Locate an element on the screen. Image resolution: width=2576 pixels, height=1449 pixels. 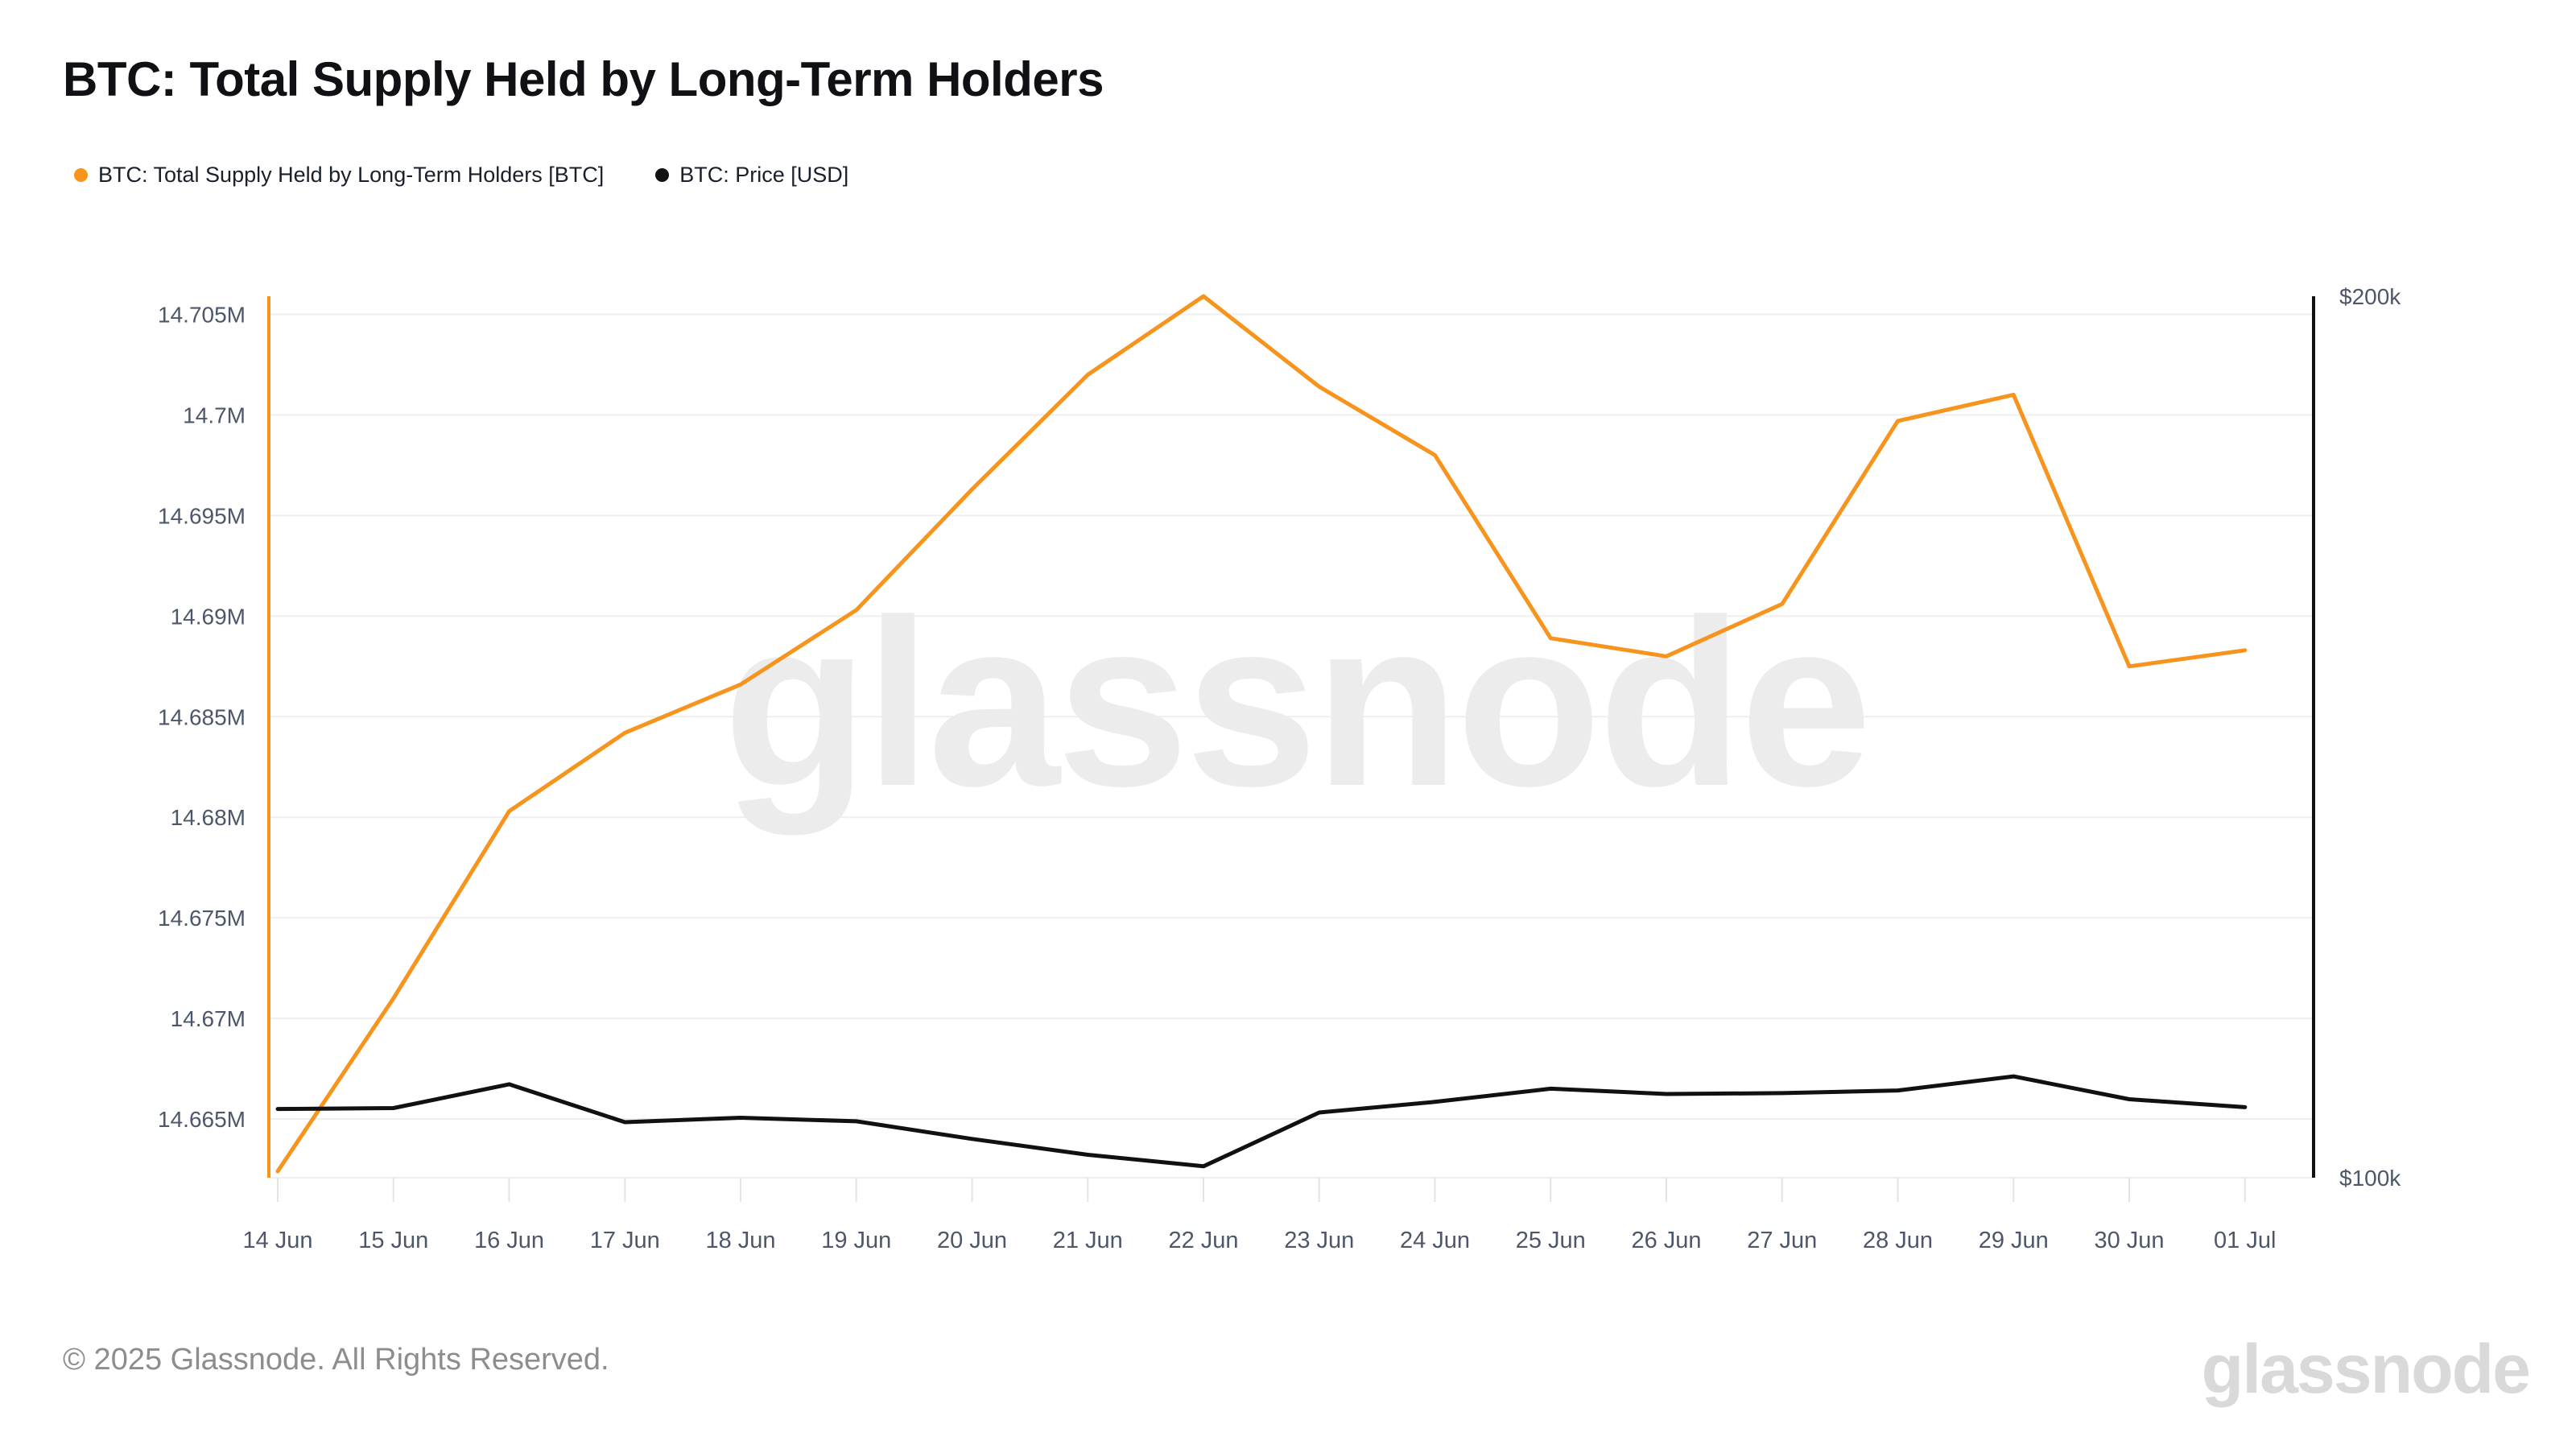
copyright-text: © 2025 Glassnode. All Rights Reserved. is located at coordinates (336, 1360).